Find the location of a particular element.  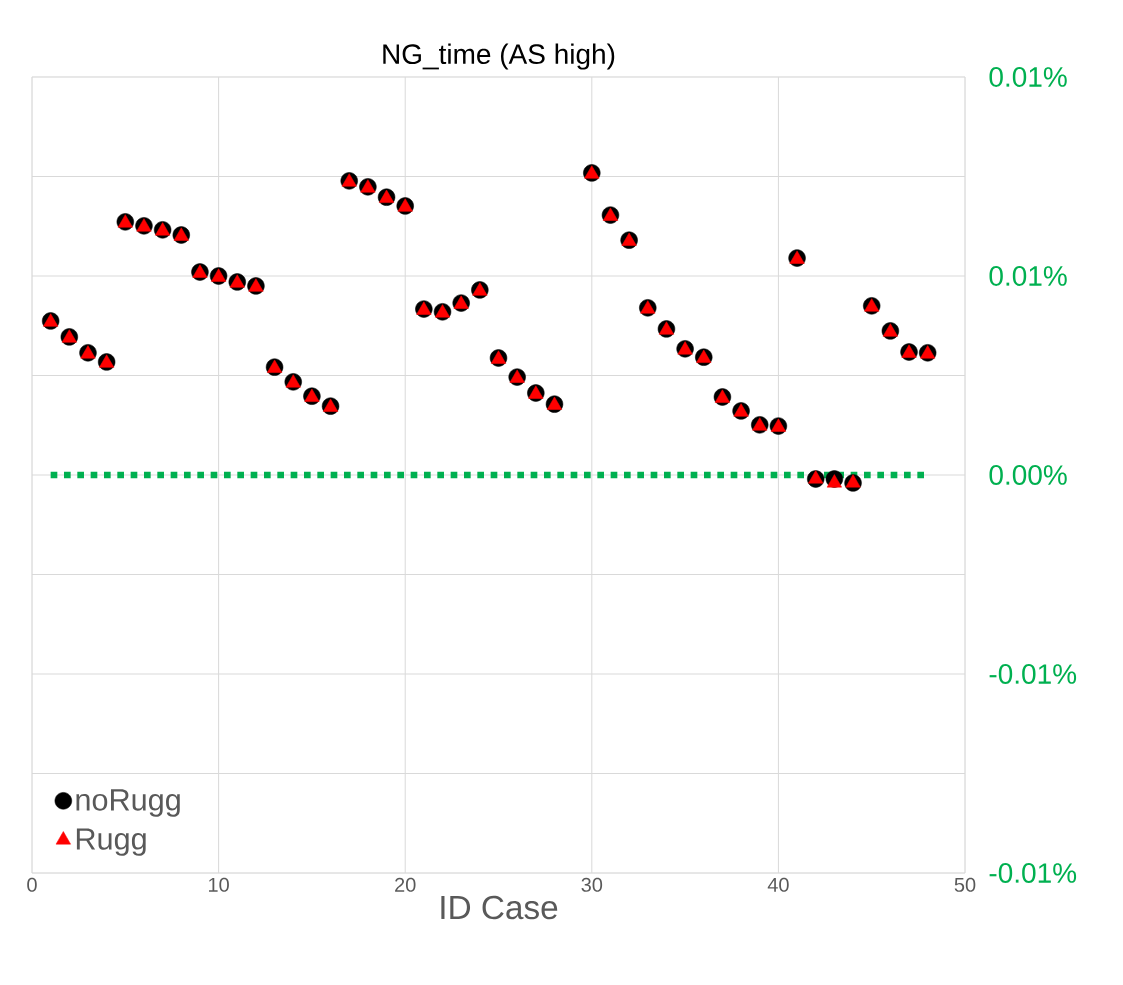

x-tick-label: 0 is located at coordinates (32, 884).